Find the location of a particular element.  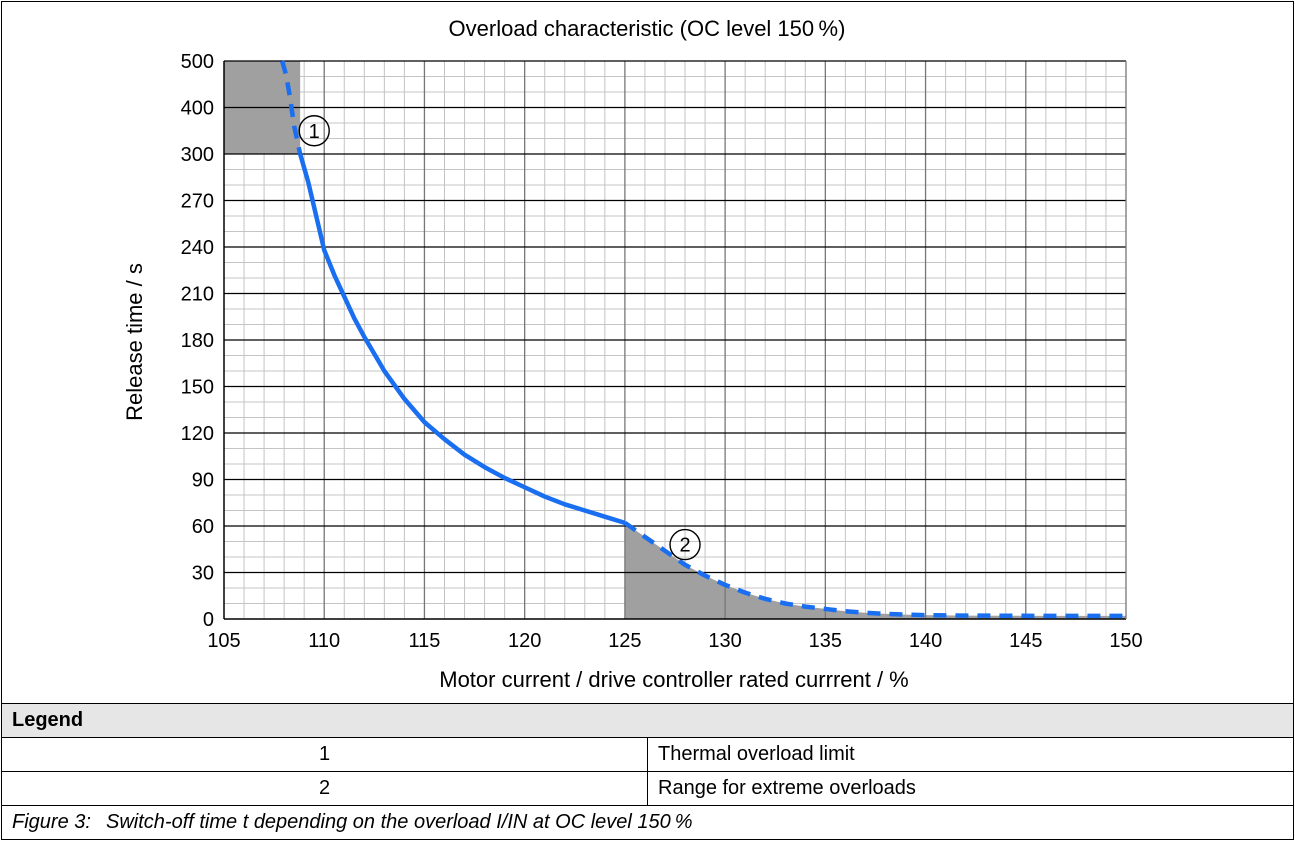

y-tick-label: 500 is located at coordinates (197, 62).